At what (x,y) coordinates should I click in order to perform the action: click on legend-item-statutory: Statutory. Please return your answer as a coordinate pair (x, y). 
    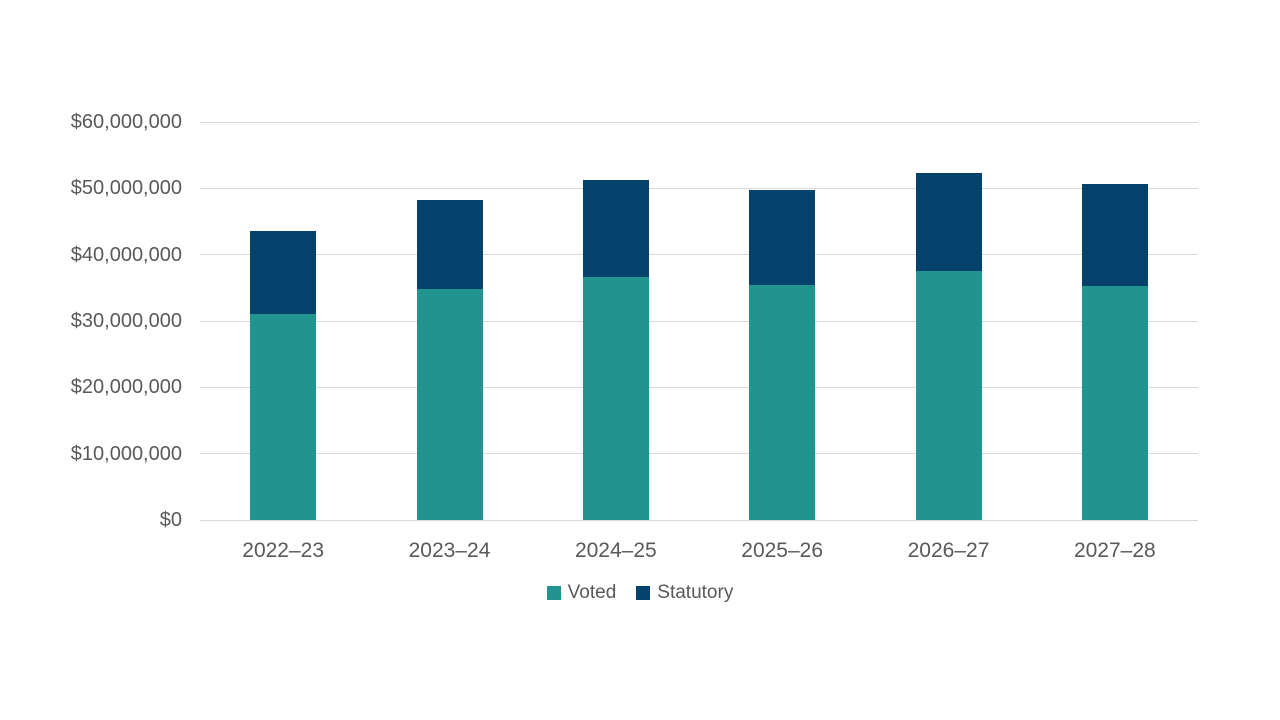
    Looking at the image, I should click on (684, 593).